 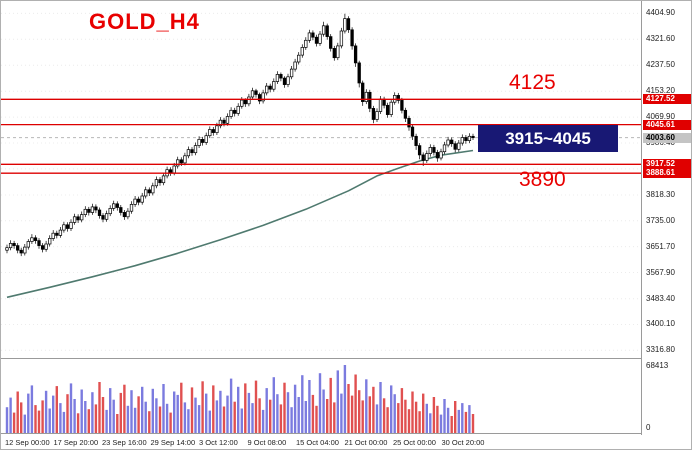 What do you see at coordinates (660, 350) in the screenshot?
I see `price-tick: 3316.80` at bounding box center [660, 350].